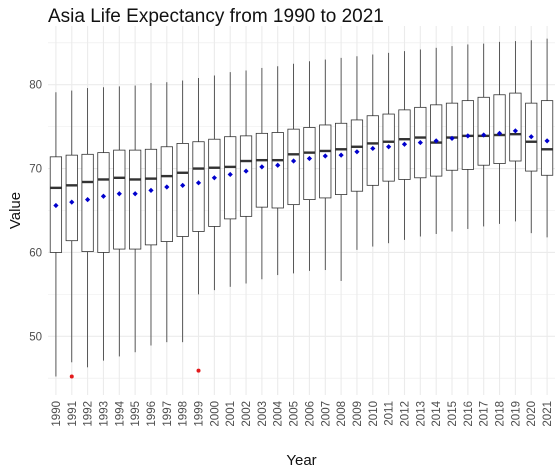 This screenshot has width=560, height=475. I want to click on box-2003, so click(261, 173).